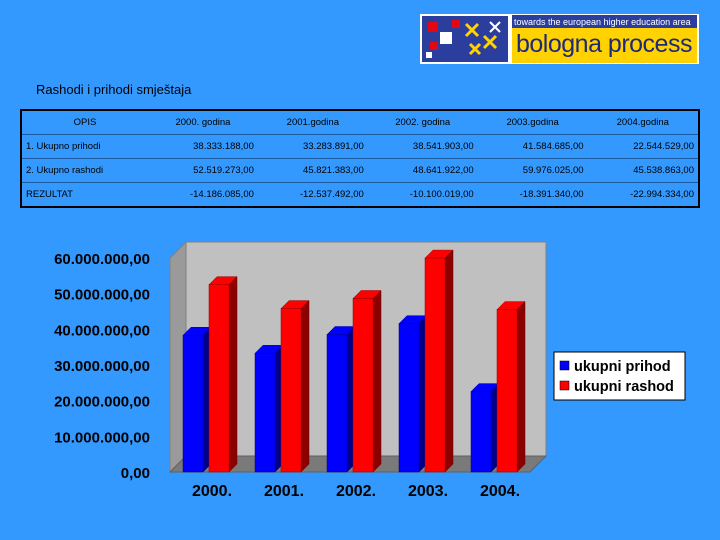  What do you see at coordinates (85, 122) in the screenshot?
I see `table-header: OPIS` at bounding box center [85, 122].